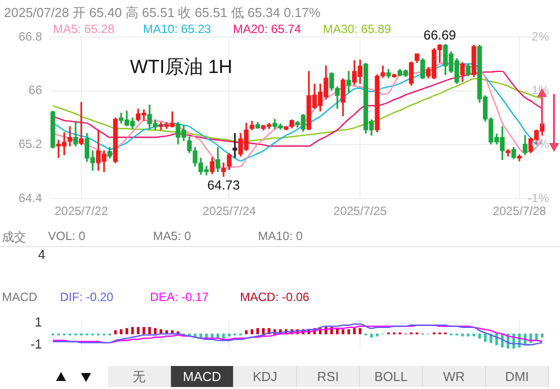  I want to click on y-tick-label: -1, so click(36, 344).